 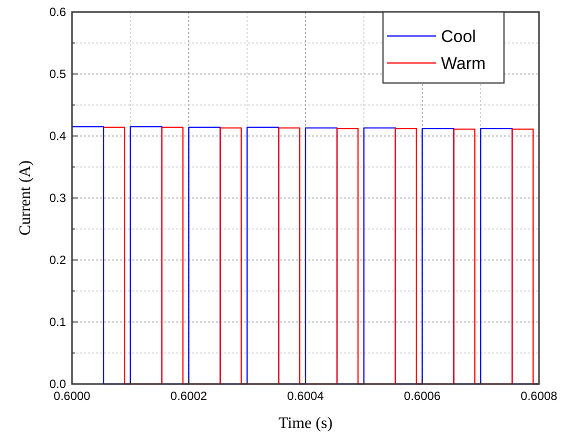 I want to click on legend-label: Warm, so click(x=463, y=63).